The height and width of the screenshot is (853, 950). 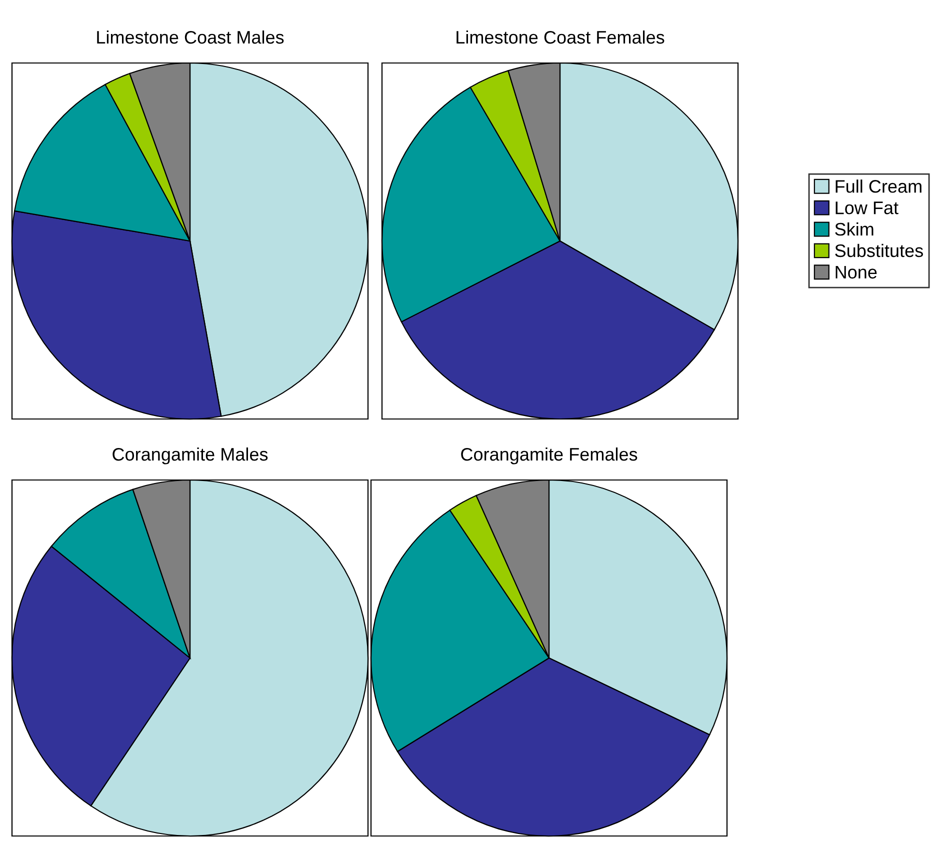 What do you see at coordinates (854, 229) in the screenshot?
I see `legend-label: Skim` at bounding box center [854, 229].